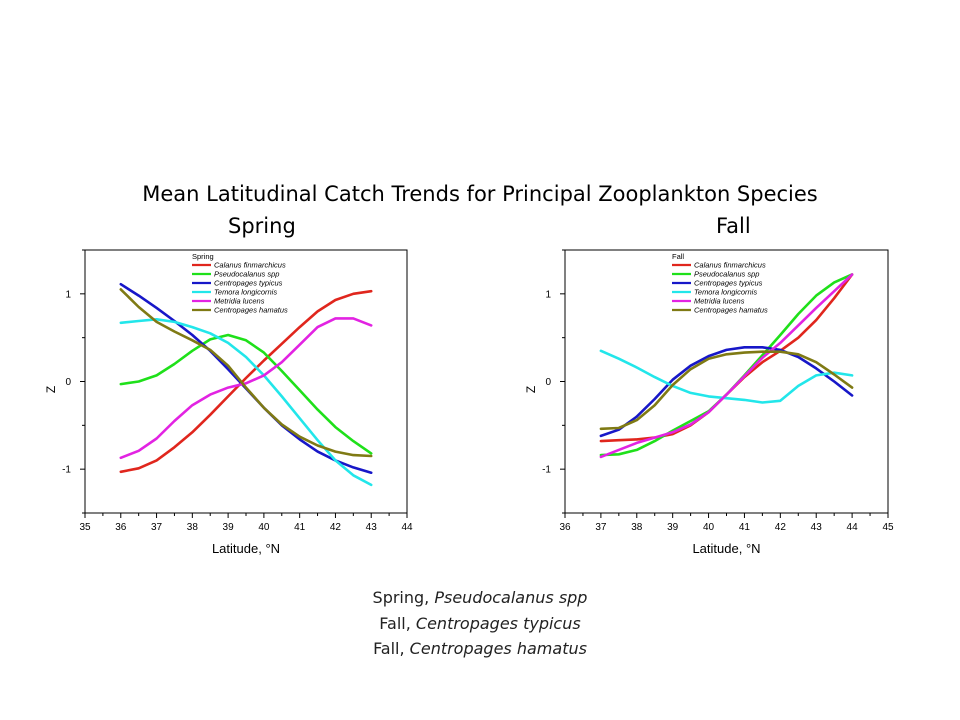 The image size is (960, 720). Describe the element at coordinates (678, 256) in the screenshot. I see `fall-legend-title: Fall` at that location.